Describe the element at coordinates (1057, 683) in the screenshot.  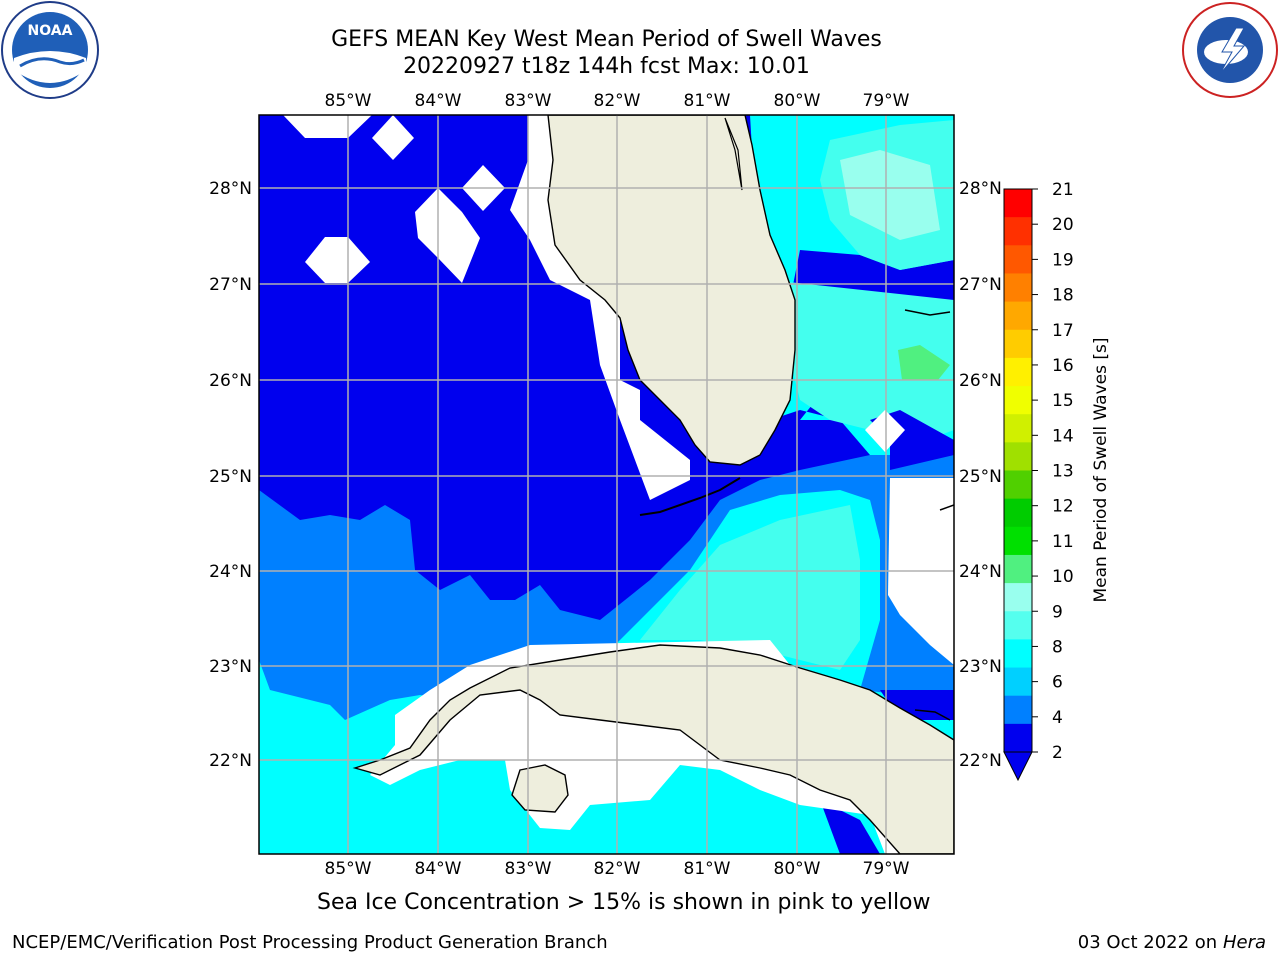
I see `colorbar-tick-label: 6` at that location.